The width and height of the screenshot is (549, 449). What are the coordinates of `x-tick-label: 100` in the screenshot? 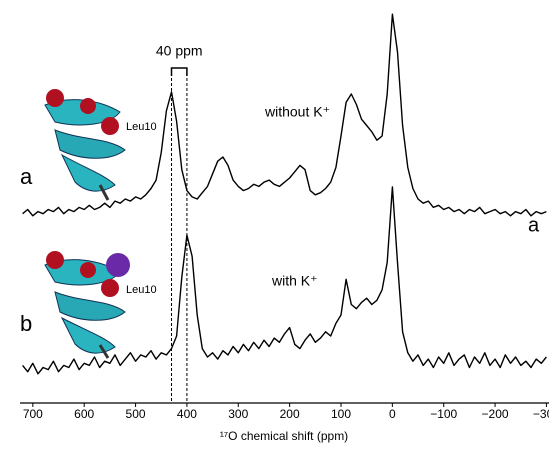 It's located at (341, 414).